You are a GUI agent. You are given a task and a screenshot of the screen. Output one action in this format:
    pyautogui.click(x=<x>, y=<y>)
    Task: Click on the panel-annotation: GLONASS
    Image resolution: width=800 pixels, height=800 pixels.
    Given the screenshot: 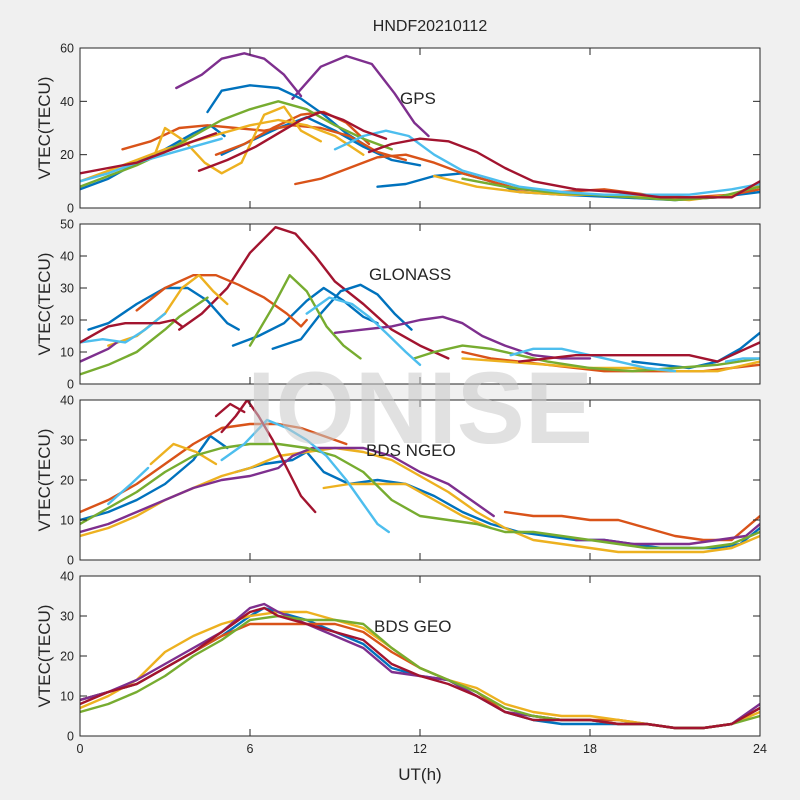 What is the action you would take?
    pyautogui.click(x=410, y=274)
    